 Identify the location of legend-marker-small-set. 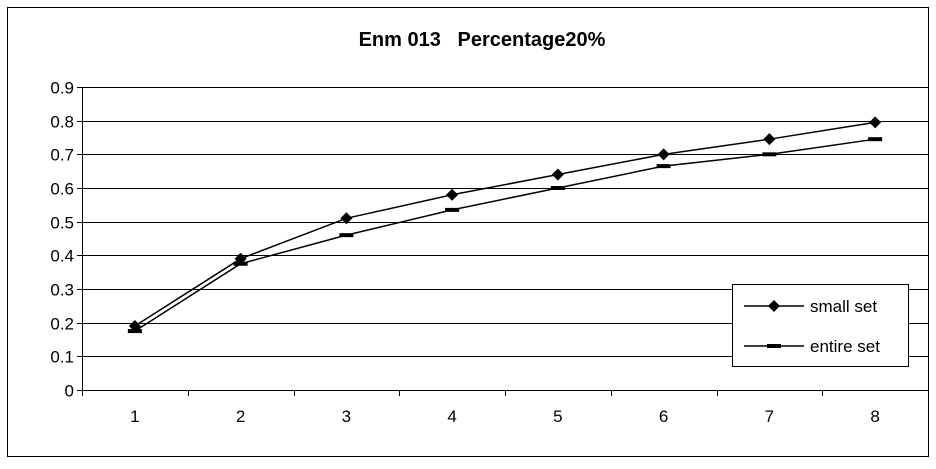
(774, 306).